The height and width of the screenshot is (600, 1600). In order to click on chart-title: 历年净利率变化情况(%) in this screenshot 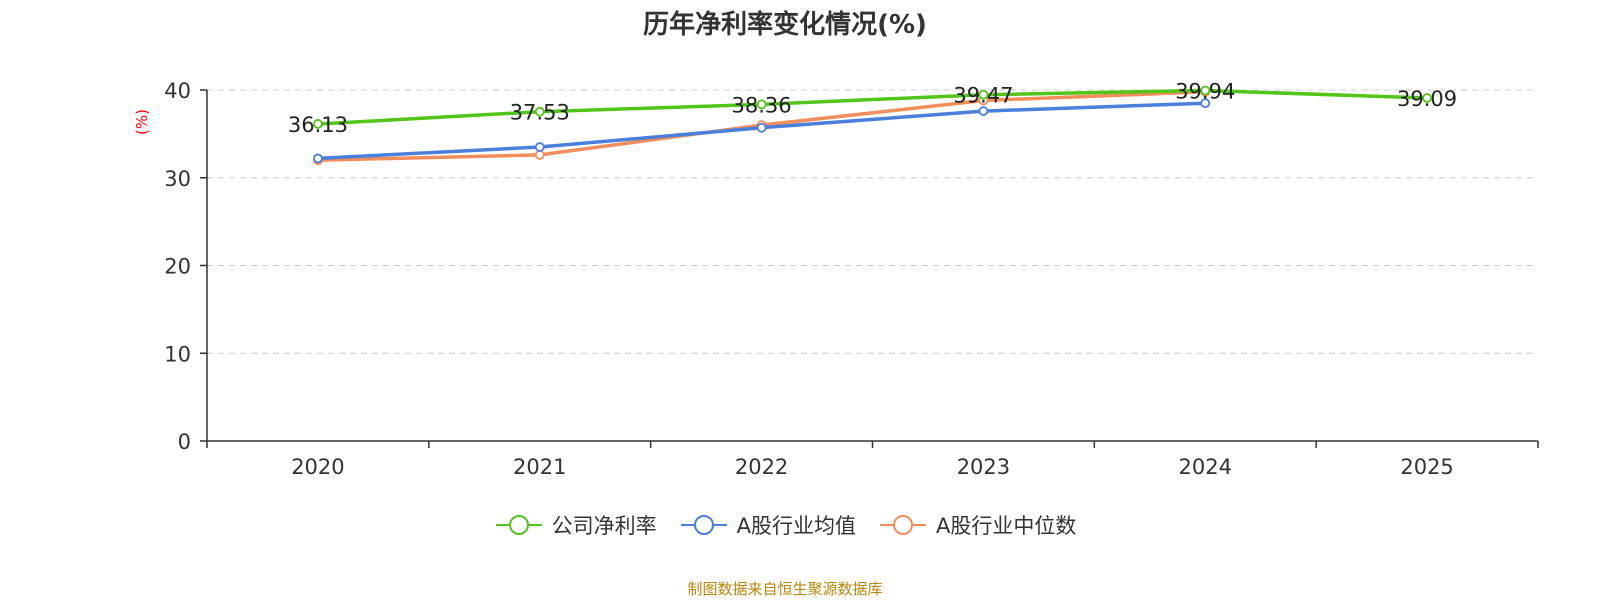, I will do `click(785, 25)`.